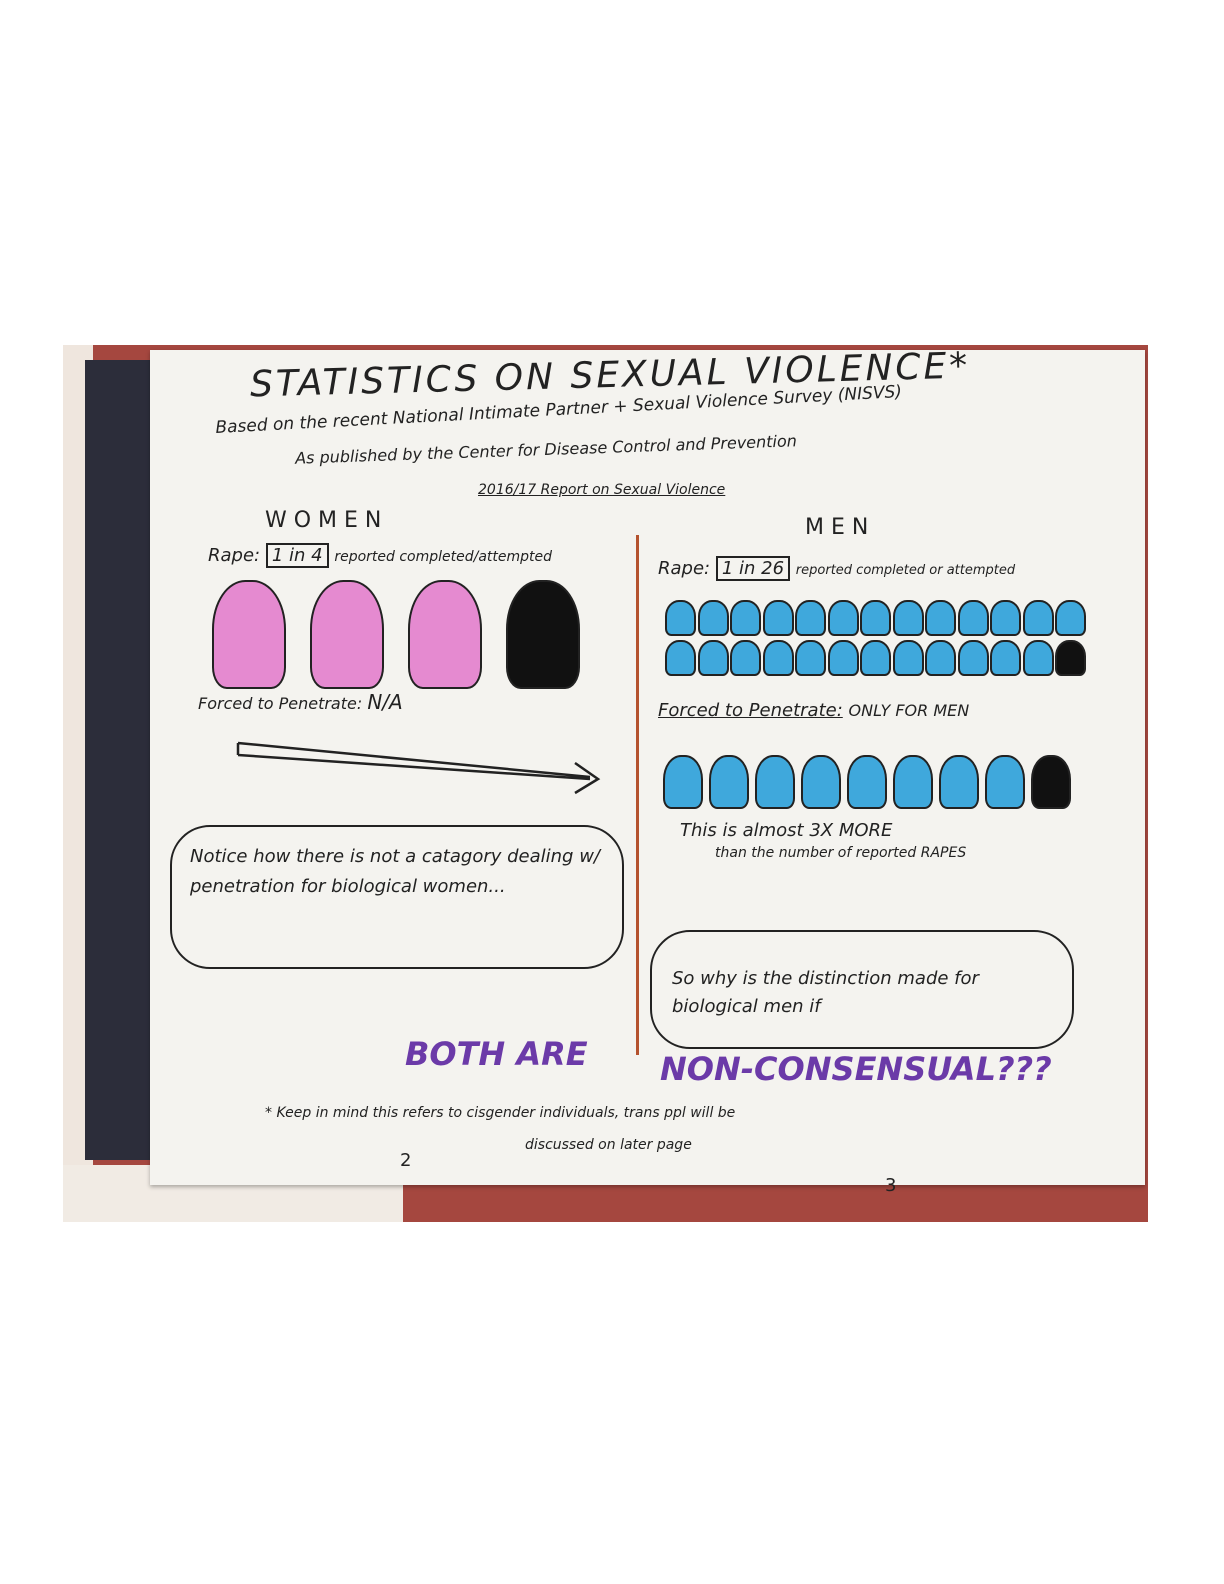 This screenshot has height=1584, width=1224. What do you see at coordinates (323, 520) in the screenshot?
I see `women-heading: W O M E N` at bounding box center [323, 520].